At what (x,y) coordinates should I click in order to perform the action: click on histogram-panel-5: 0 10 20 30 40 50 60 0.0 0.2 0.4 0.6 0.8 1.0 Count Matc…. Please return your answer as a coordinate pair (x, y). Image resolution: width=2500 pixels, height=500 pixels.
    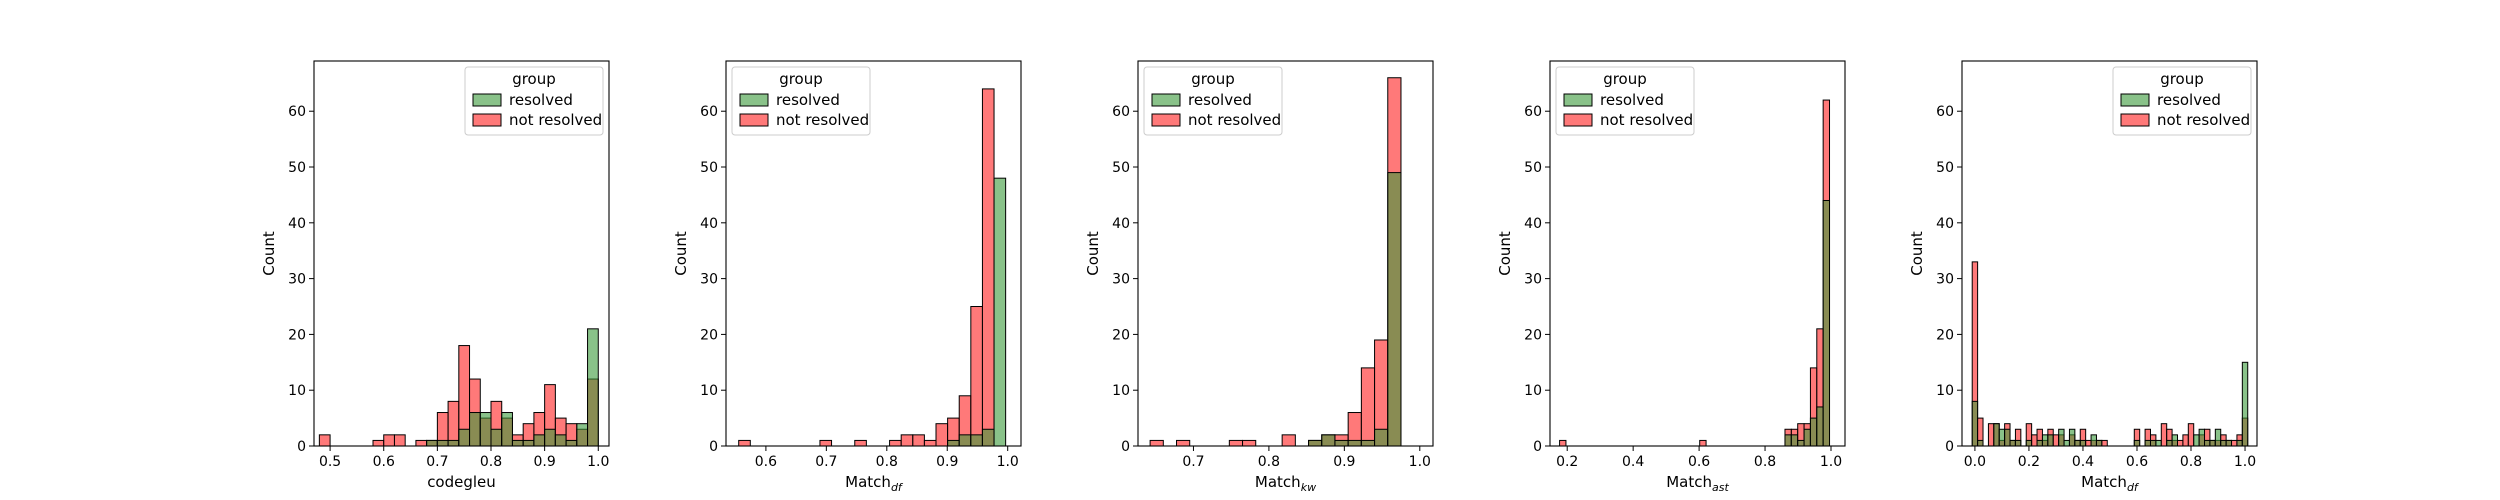
    Looking at the image, I should click on (2083, 277).